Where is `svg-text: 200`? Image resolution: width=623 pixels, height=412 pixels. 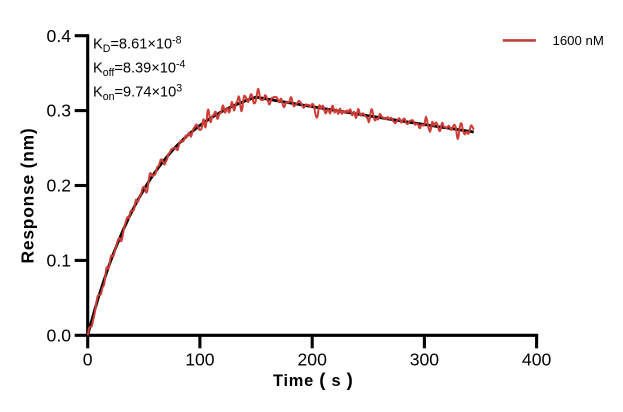
svg-text: 200 is located at coordinates (313, 360).